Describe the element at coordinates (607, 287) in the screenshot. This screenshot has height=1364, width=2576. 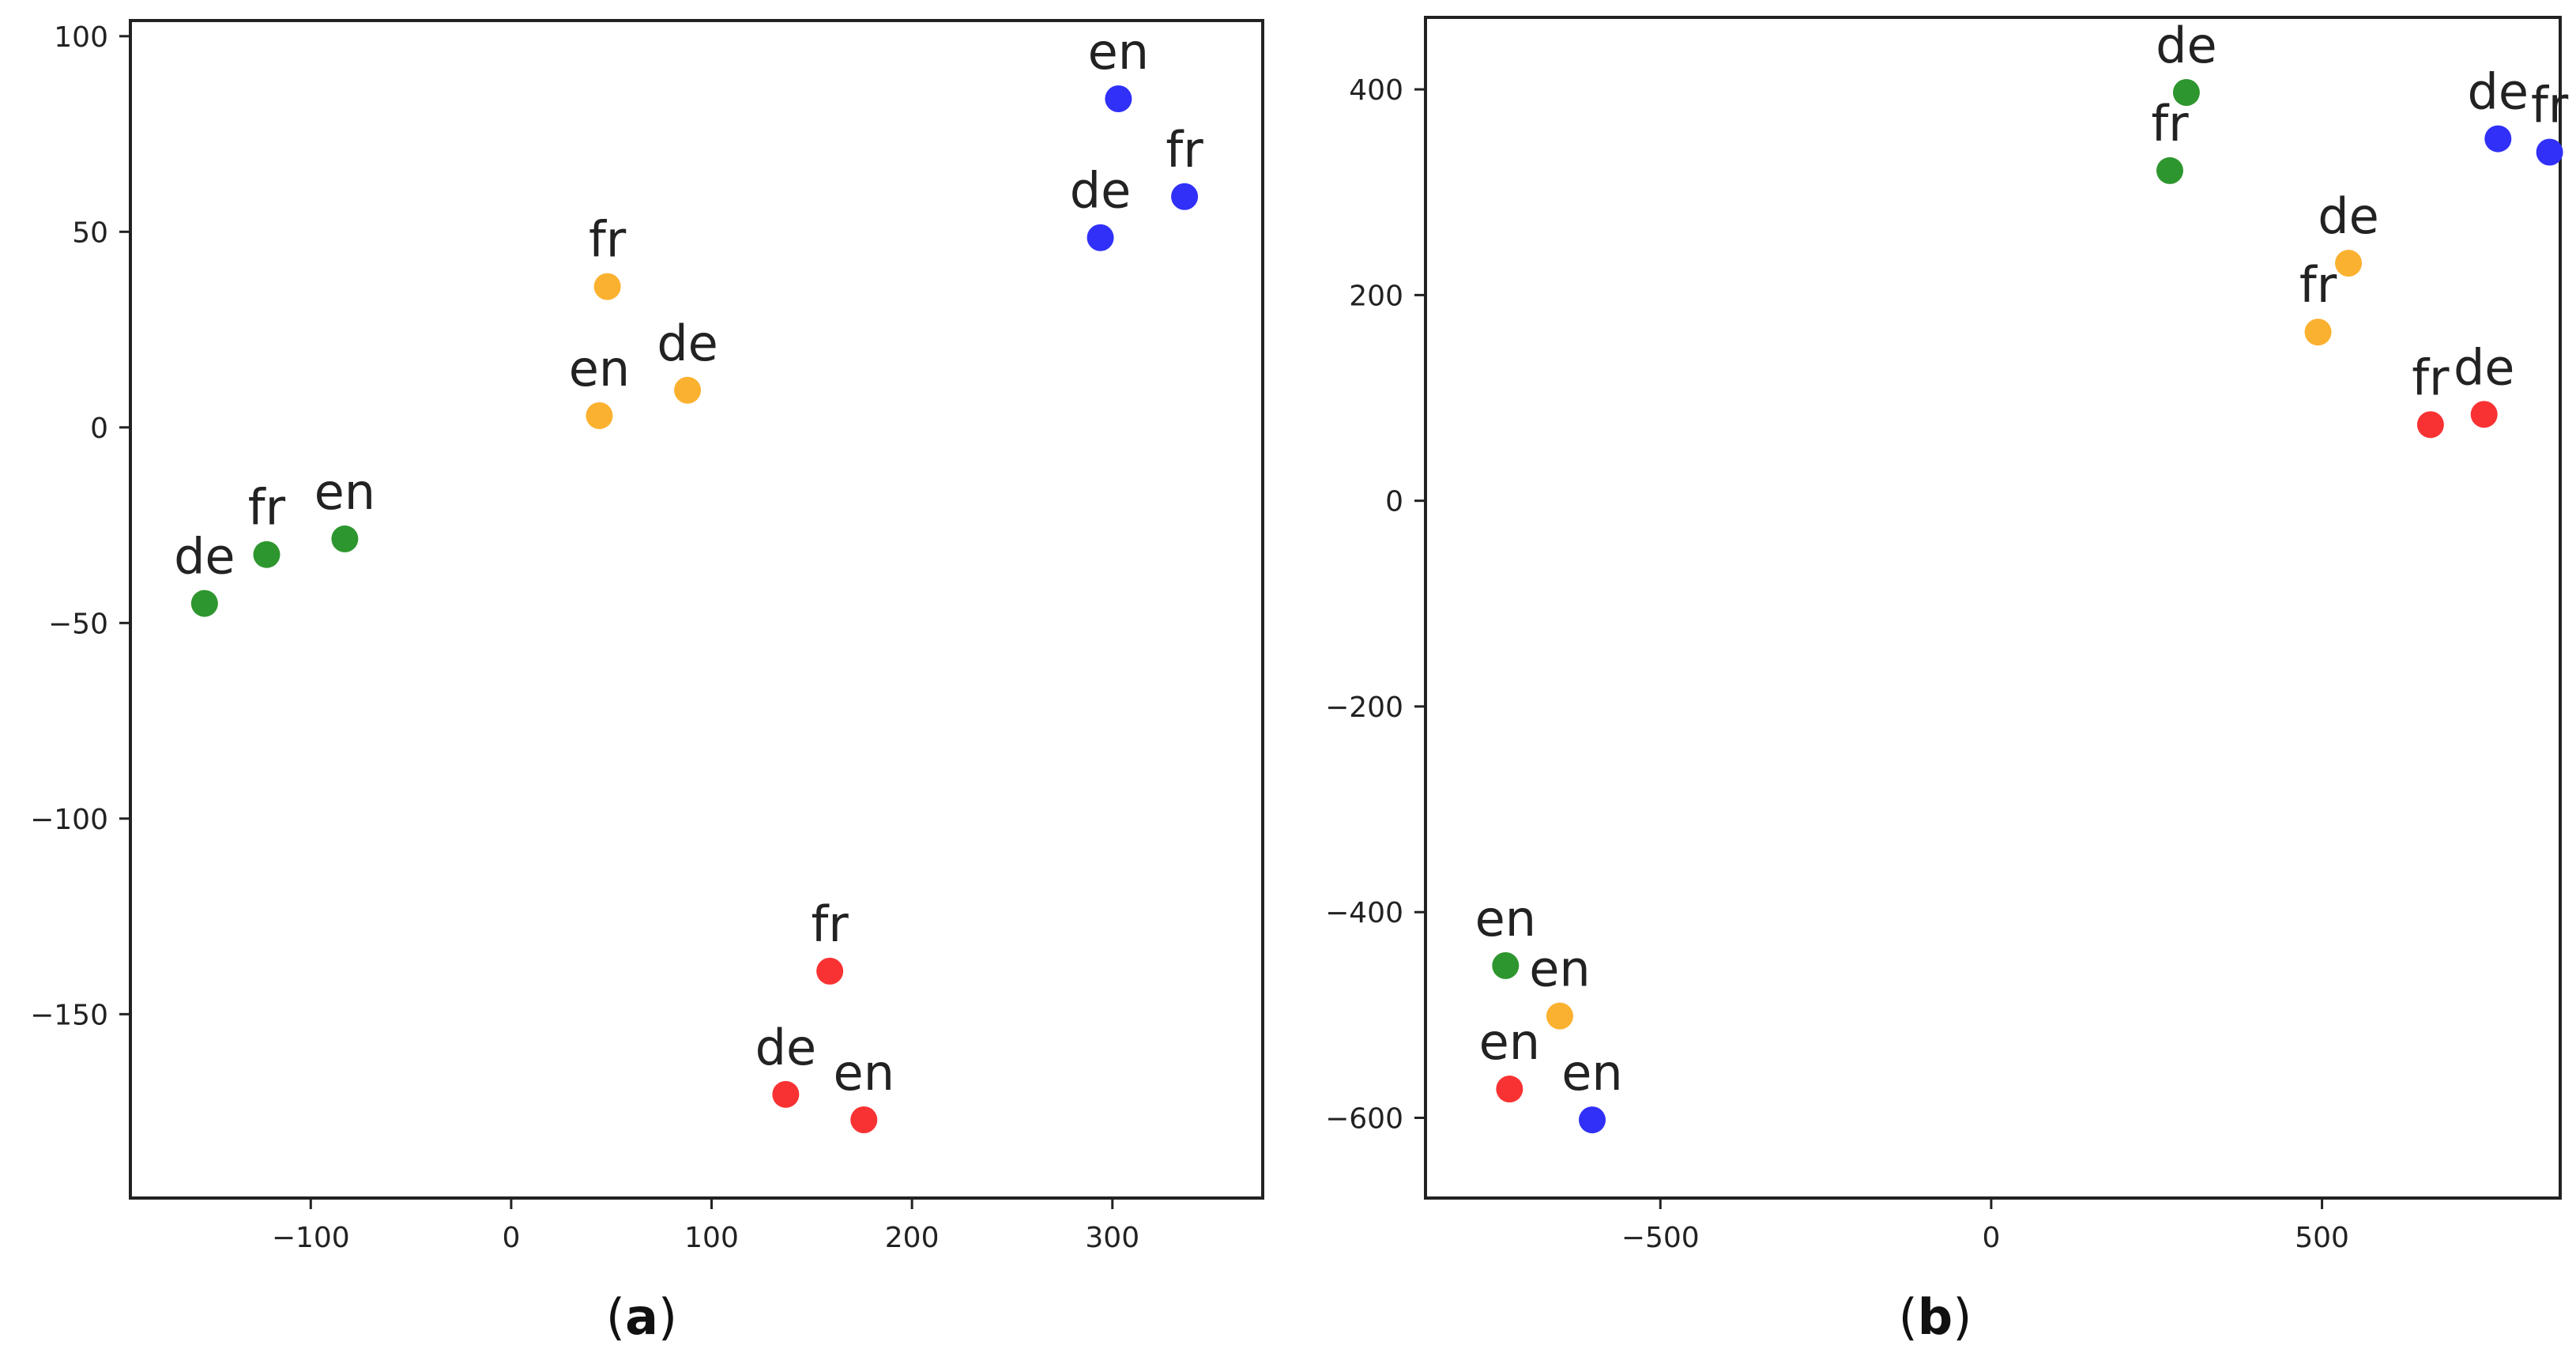
I see `chart1-point-orange-fr` at that location.